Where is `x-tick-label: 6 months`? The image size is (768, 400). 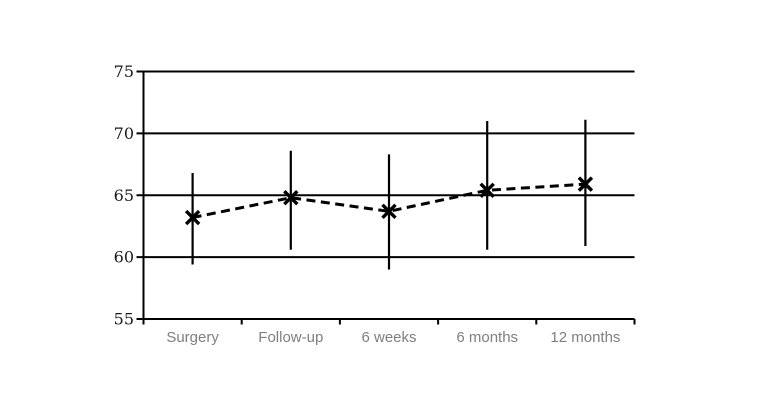 x-tick-label: 6 months is located at coordinates (487, 337).